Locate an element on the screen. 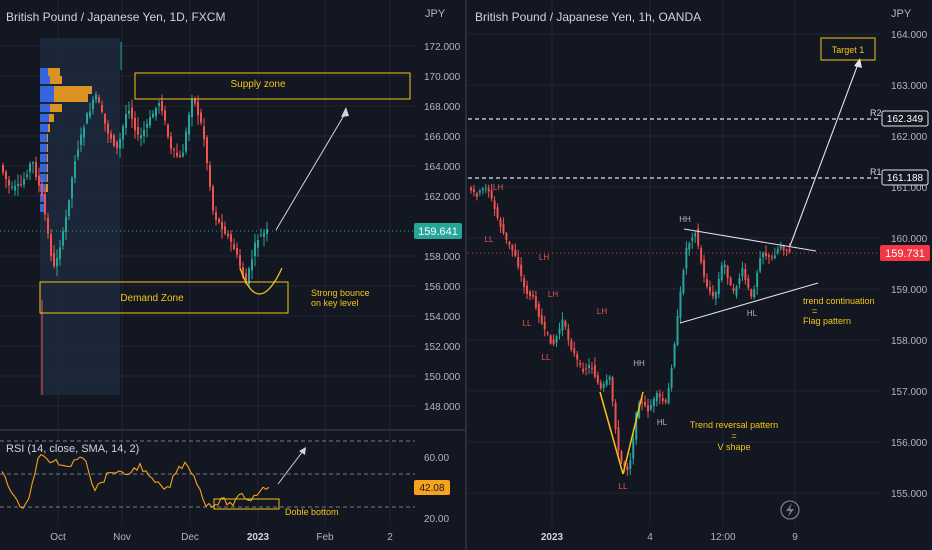 The image size is (932, 550). flag-lower-line is located at coordinates (749, 303).